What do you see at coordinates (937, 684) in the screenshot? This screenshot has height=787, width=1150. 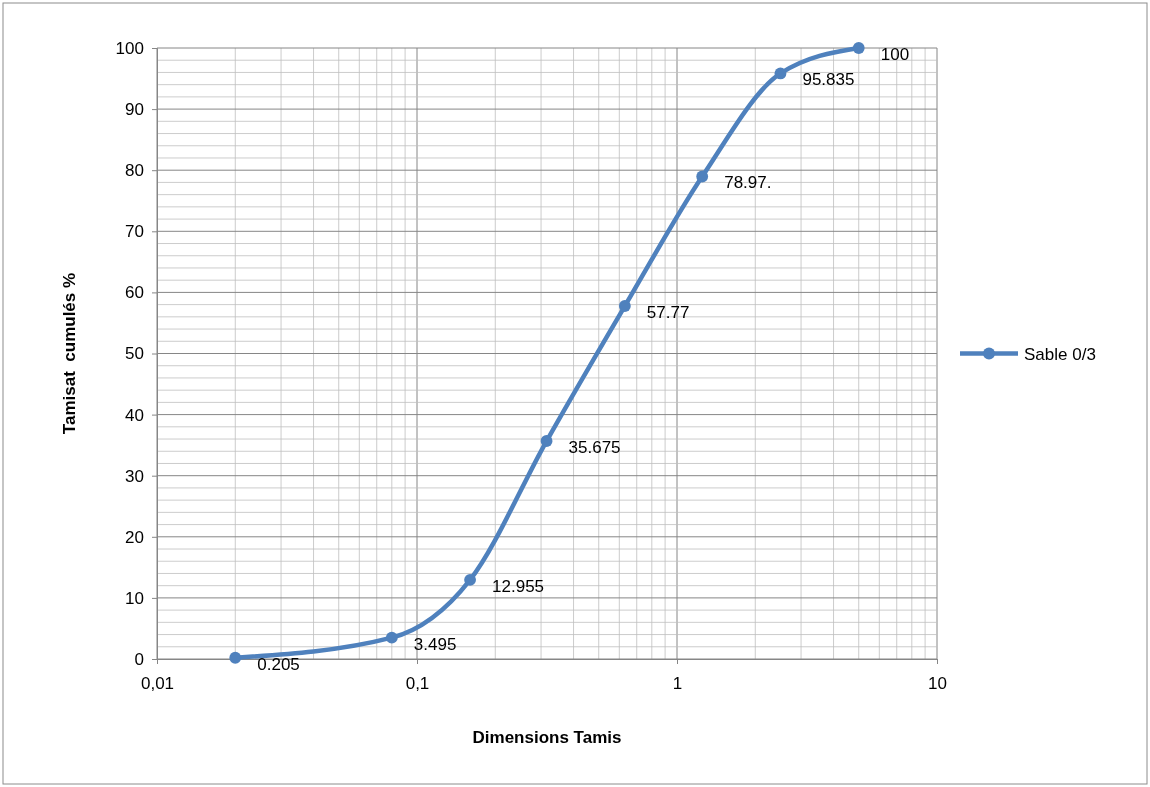 I see `x-tick-label: 10` at bounding box center [937, 684].